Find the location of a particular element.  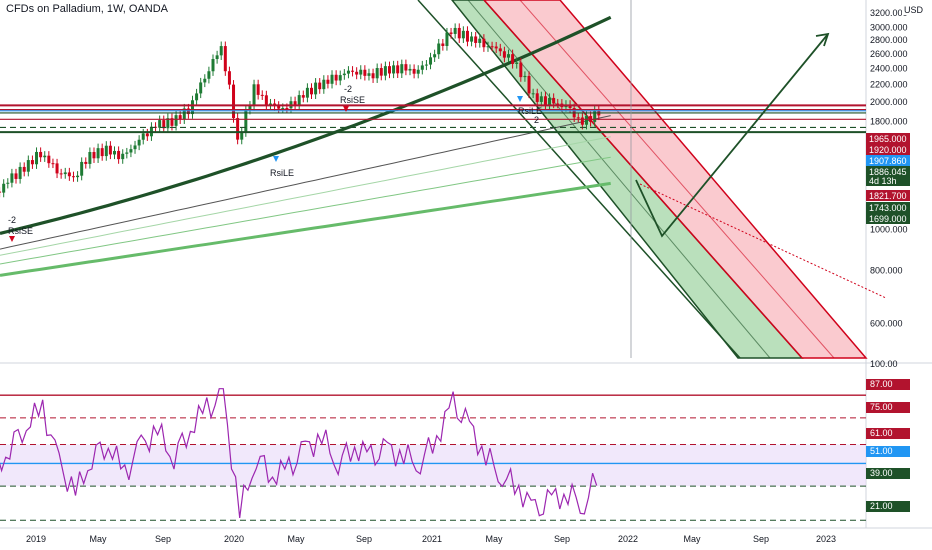

price-tick-label: 2200.000 is located at coordinates (889, 85).